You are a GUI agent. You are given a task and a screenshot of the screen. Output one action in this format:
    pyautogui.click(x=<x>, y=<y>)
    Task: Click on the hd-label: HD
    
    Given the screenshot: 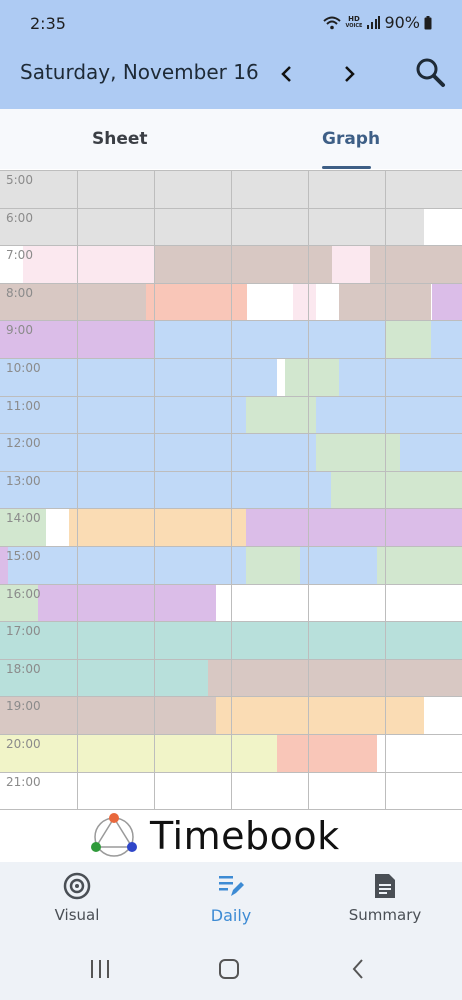 What is the action you would take?
    pyautogui.click(x=354, y=18)
    